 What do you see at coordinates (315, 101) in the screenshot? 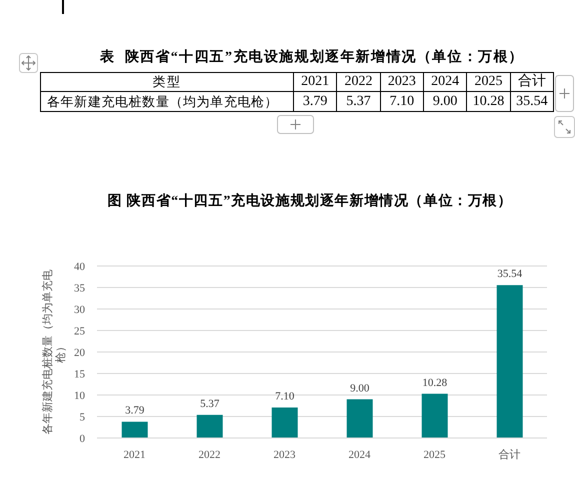
I see `text: 3.79` at bounding box center [315, 101].